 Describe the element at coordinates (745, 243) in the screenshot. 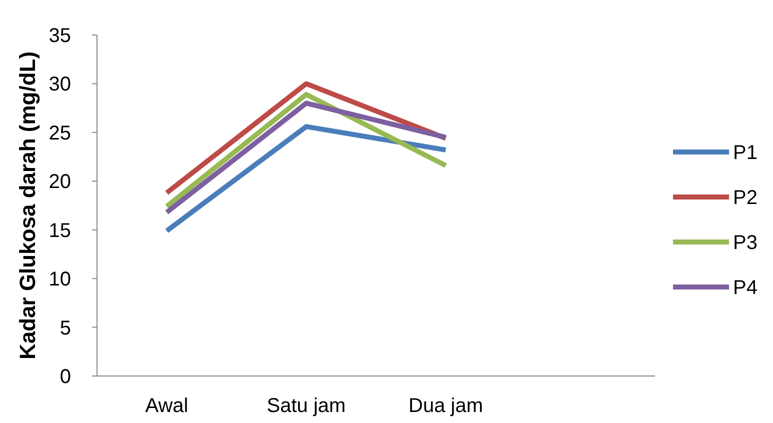

I see `legend-label: P3` at that location.